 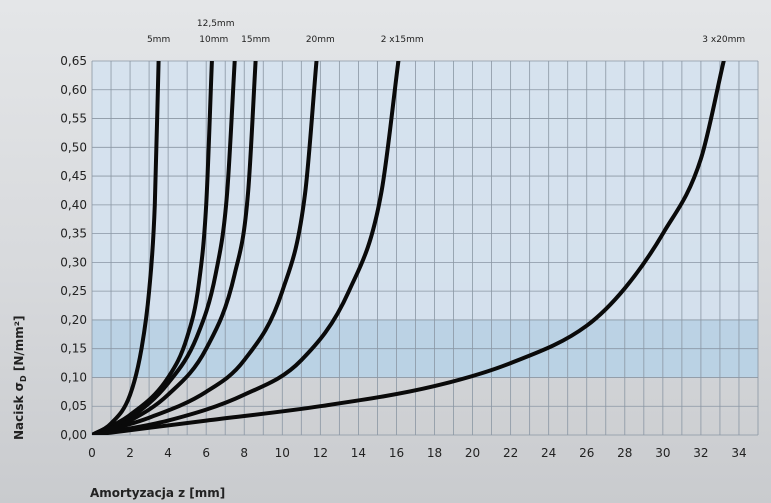 What do you see at coordinates (73, 205) in the screenshot?
I see `y-tick-label: 0,40` at bounding box center [73, 205].